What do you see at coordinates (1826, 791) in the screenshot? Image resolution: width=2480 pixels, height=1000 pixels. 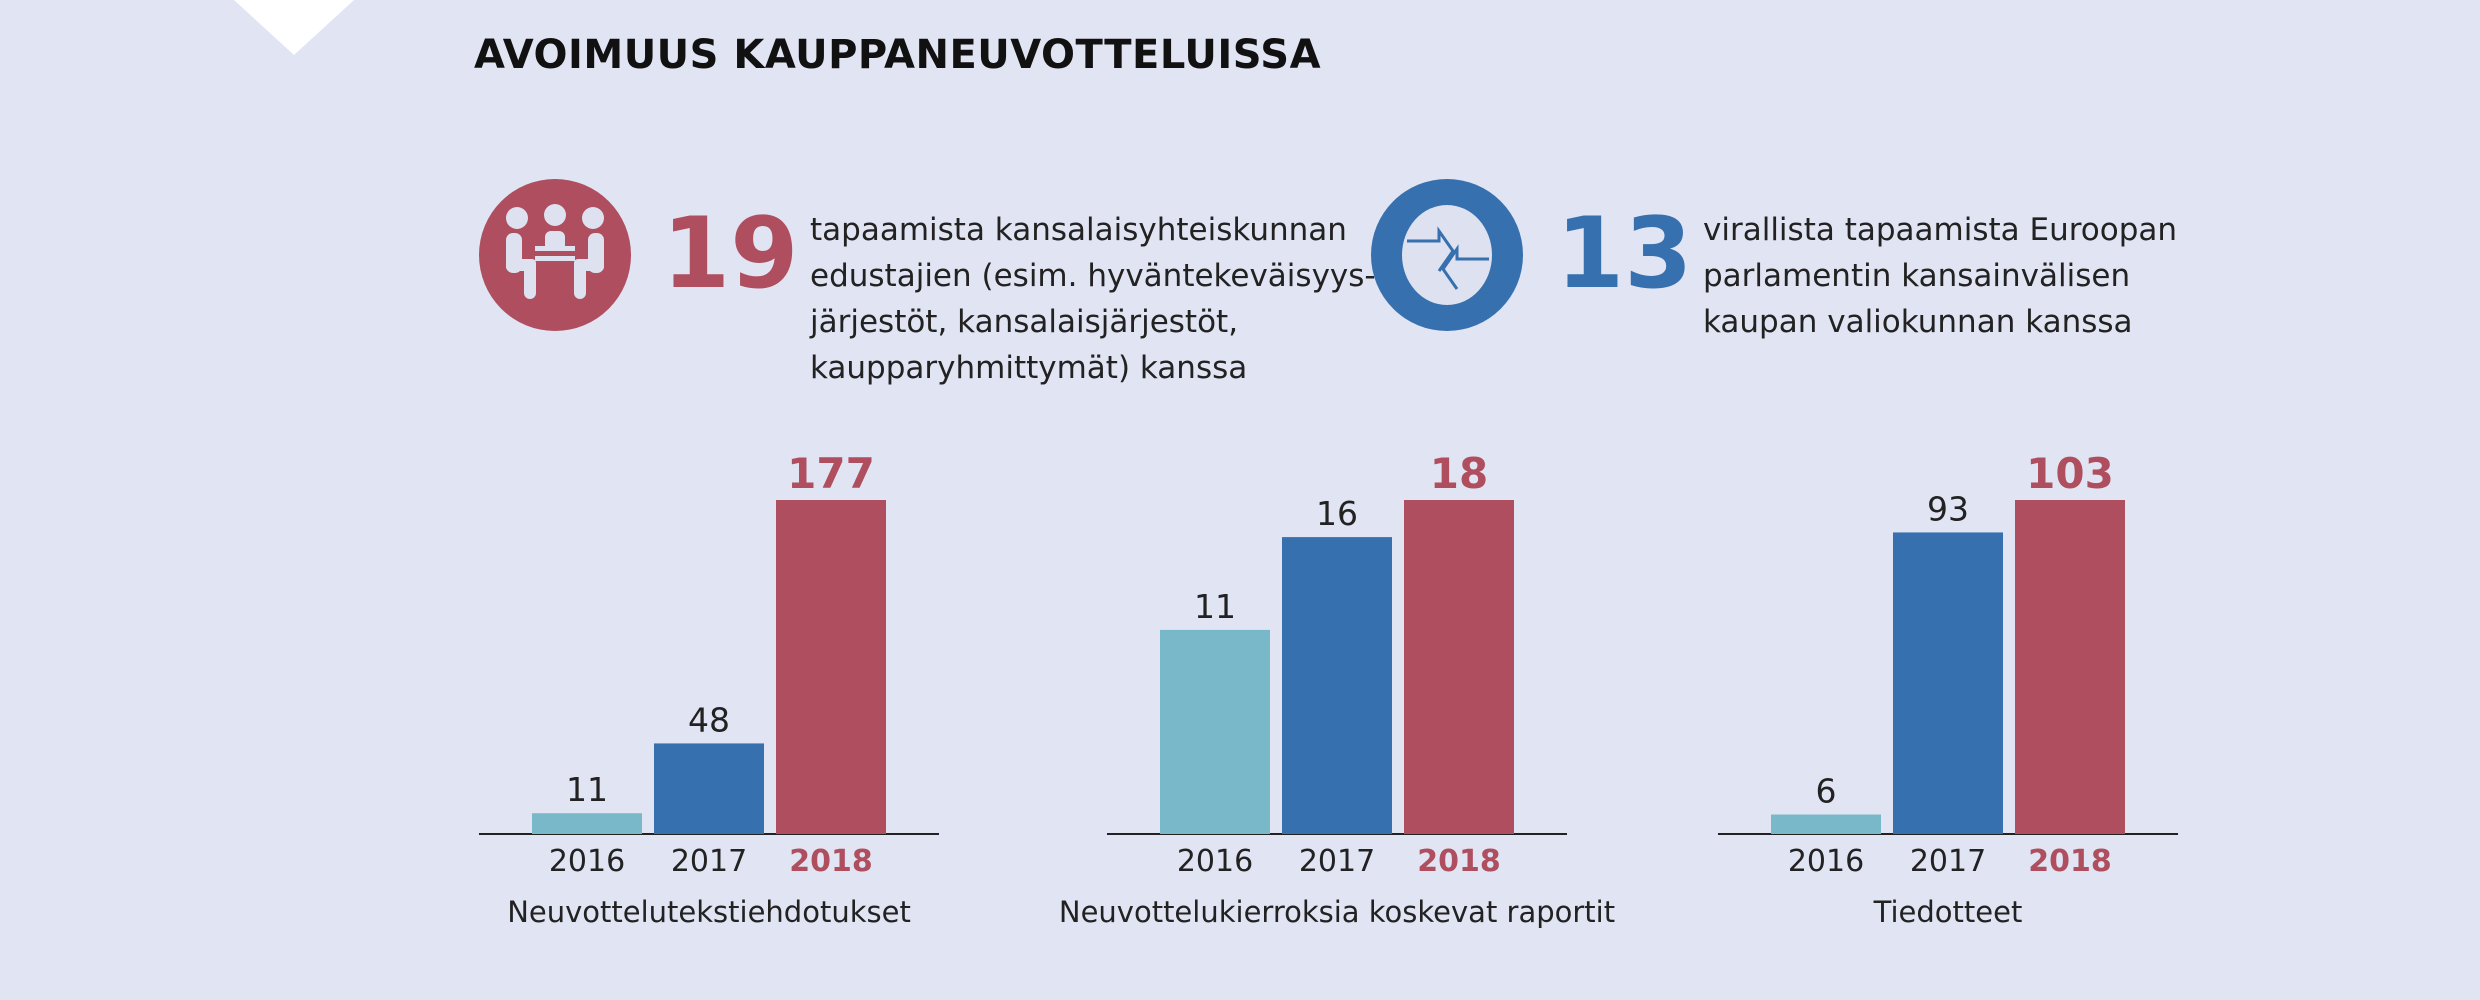 I see `data-label: 6` at bounding box center [1826, 791].